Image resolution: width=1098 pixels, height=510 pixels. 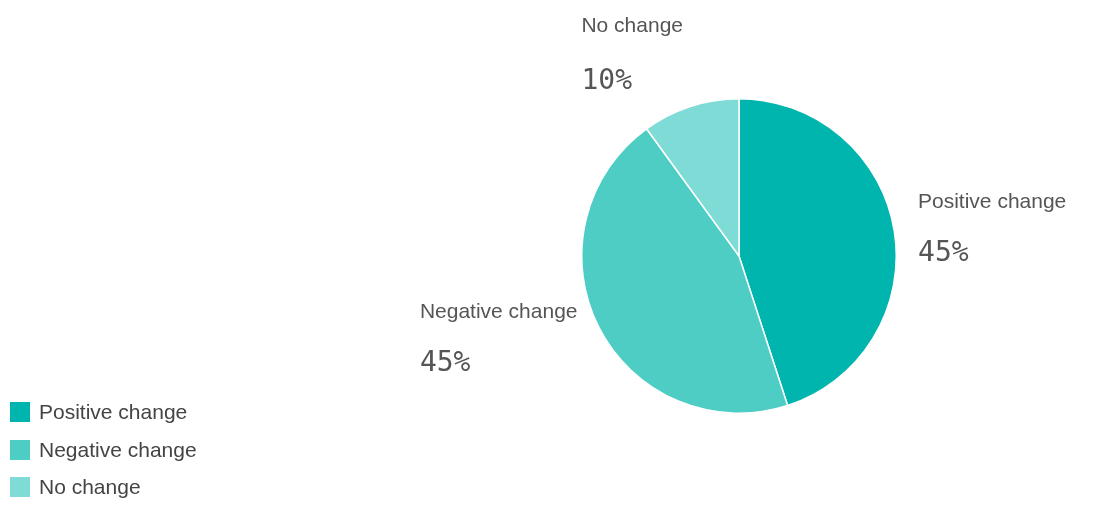 I want to click on data-label: 10%, so click(x=607, y=79).